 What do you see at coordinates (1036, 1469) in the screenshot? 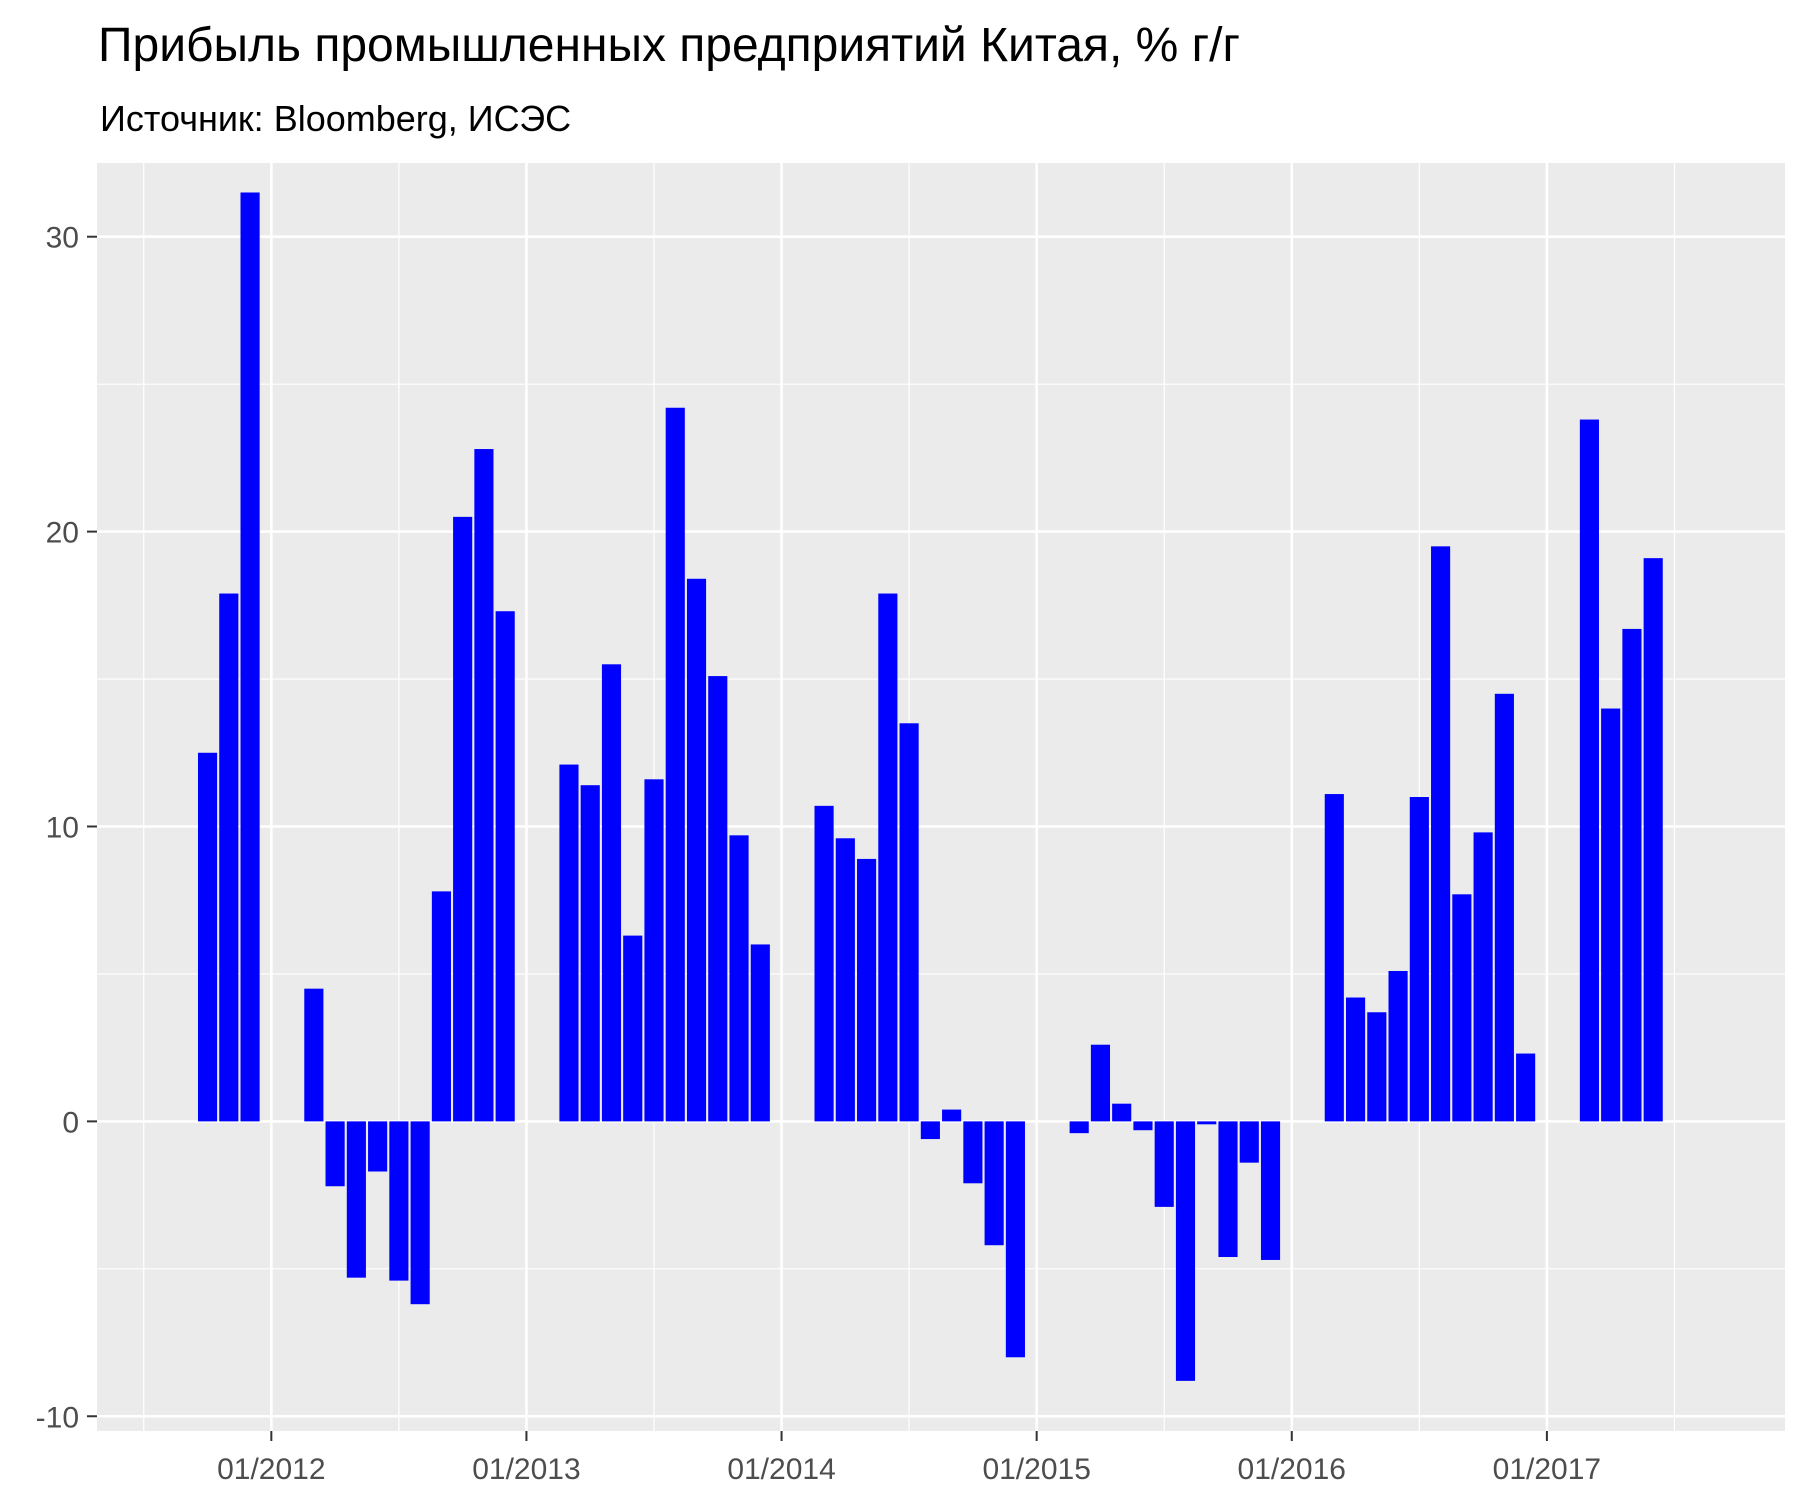
I see `x-tick-label: 01/2015` at bounding box center [1036, 1469].